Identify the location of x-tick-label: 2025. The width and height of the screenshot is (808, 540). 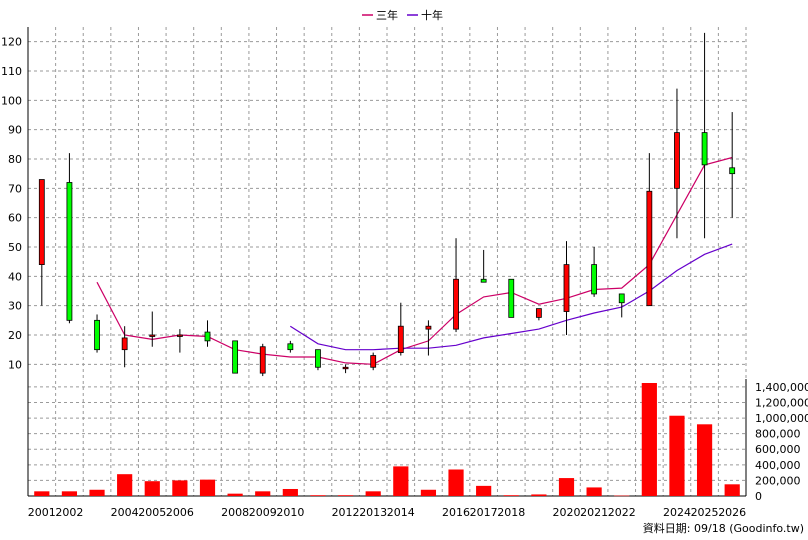
(705, 512).